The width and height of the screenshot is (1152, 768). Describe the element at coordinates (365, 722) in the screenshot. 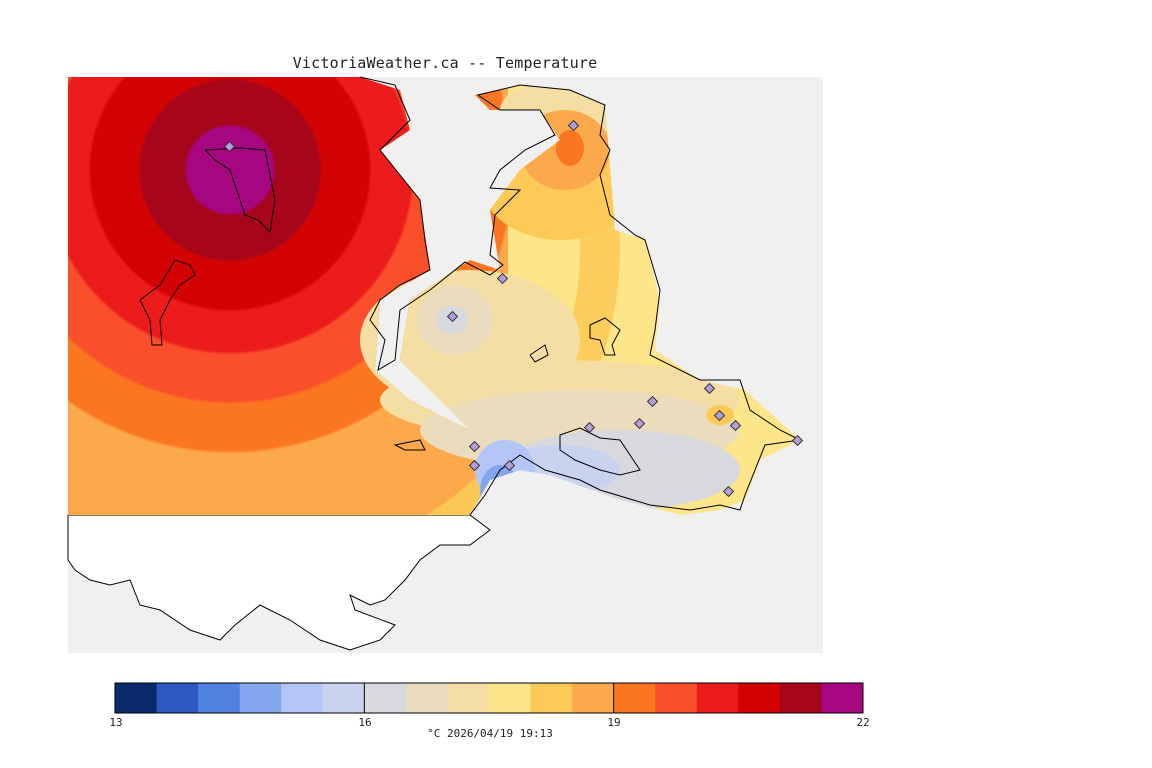

I see `colorbar-tick-16: 16` at that location.